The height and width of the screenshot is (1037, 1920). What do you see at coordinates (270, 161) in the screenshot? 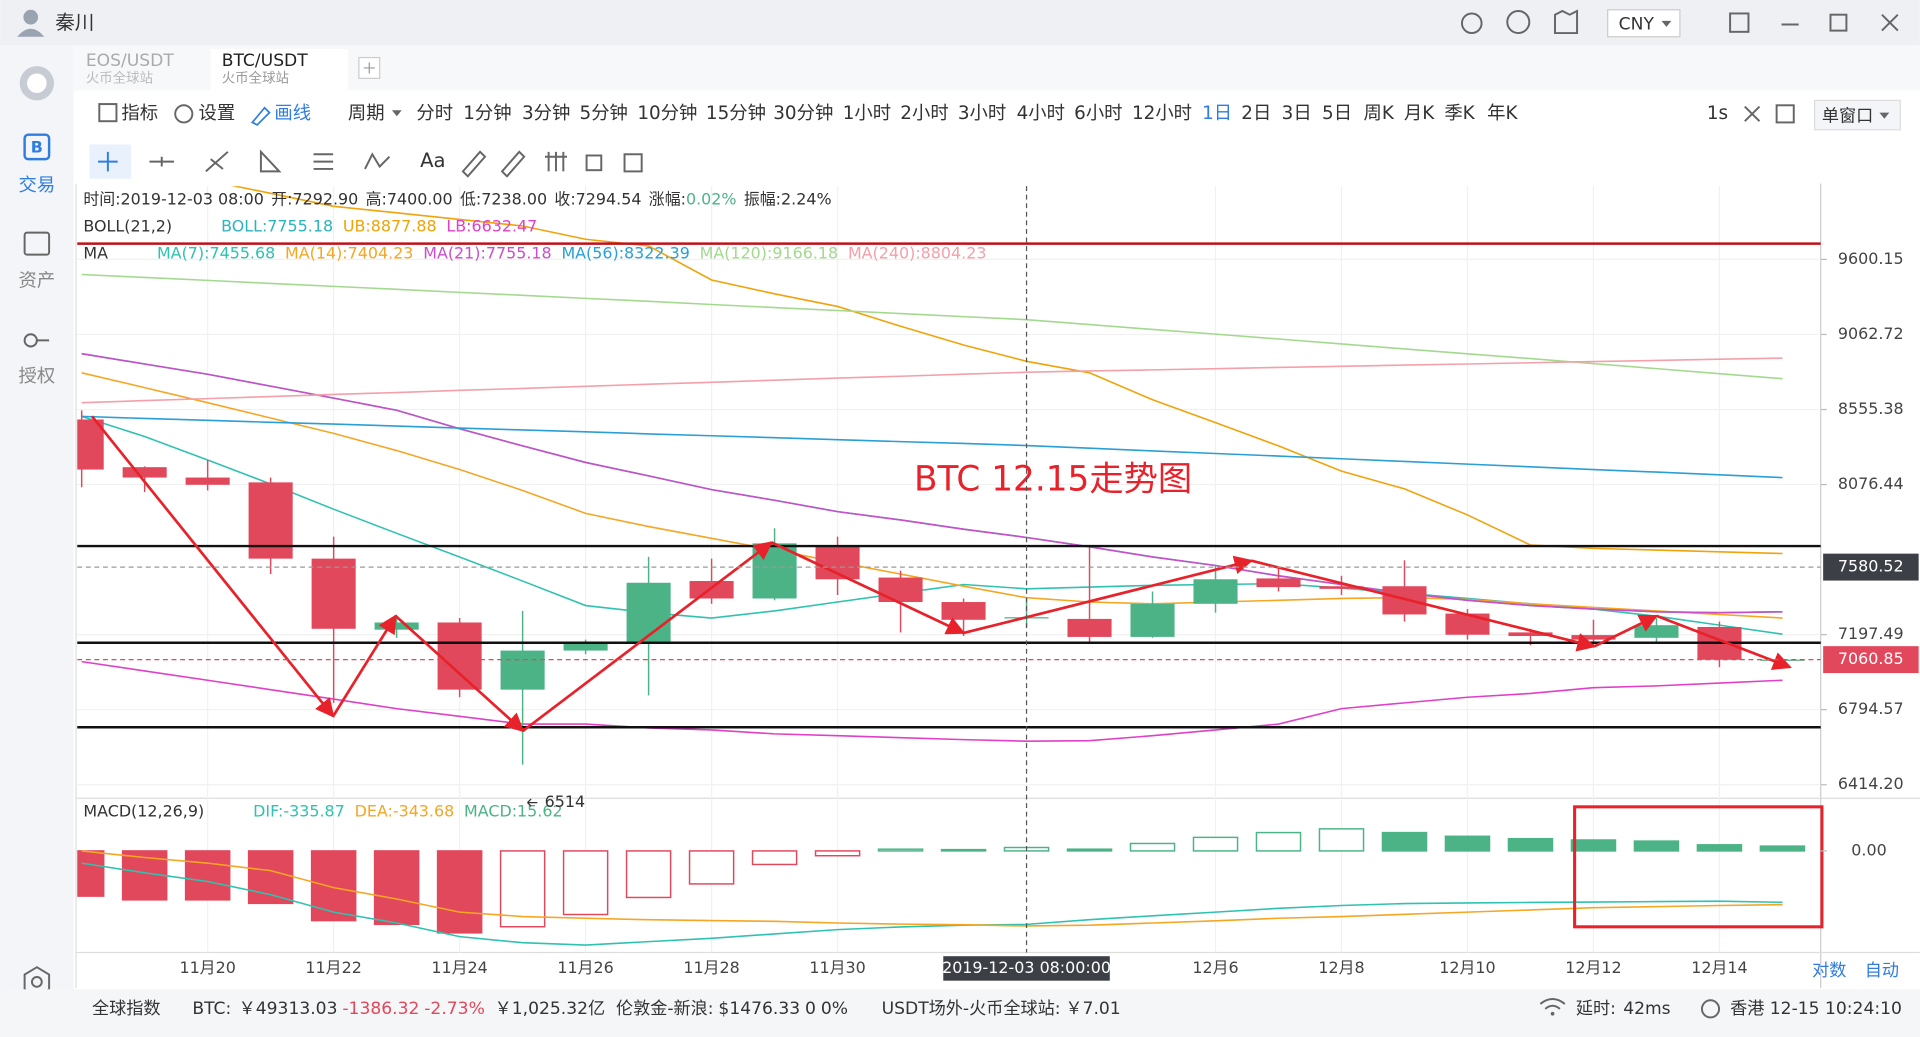
I see `angle-tool` at bounding box center [270, 161].